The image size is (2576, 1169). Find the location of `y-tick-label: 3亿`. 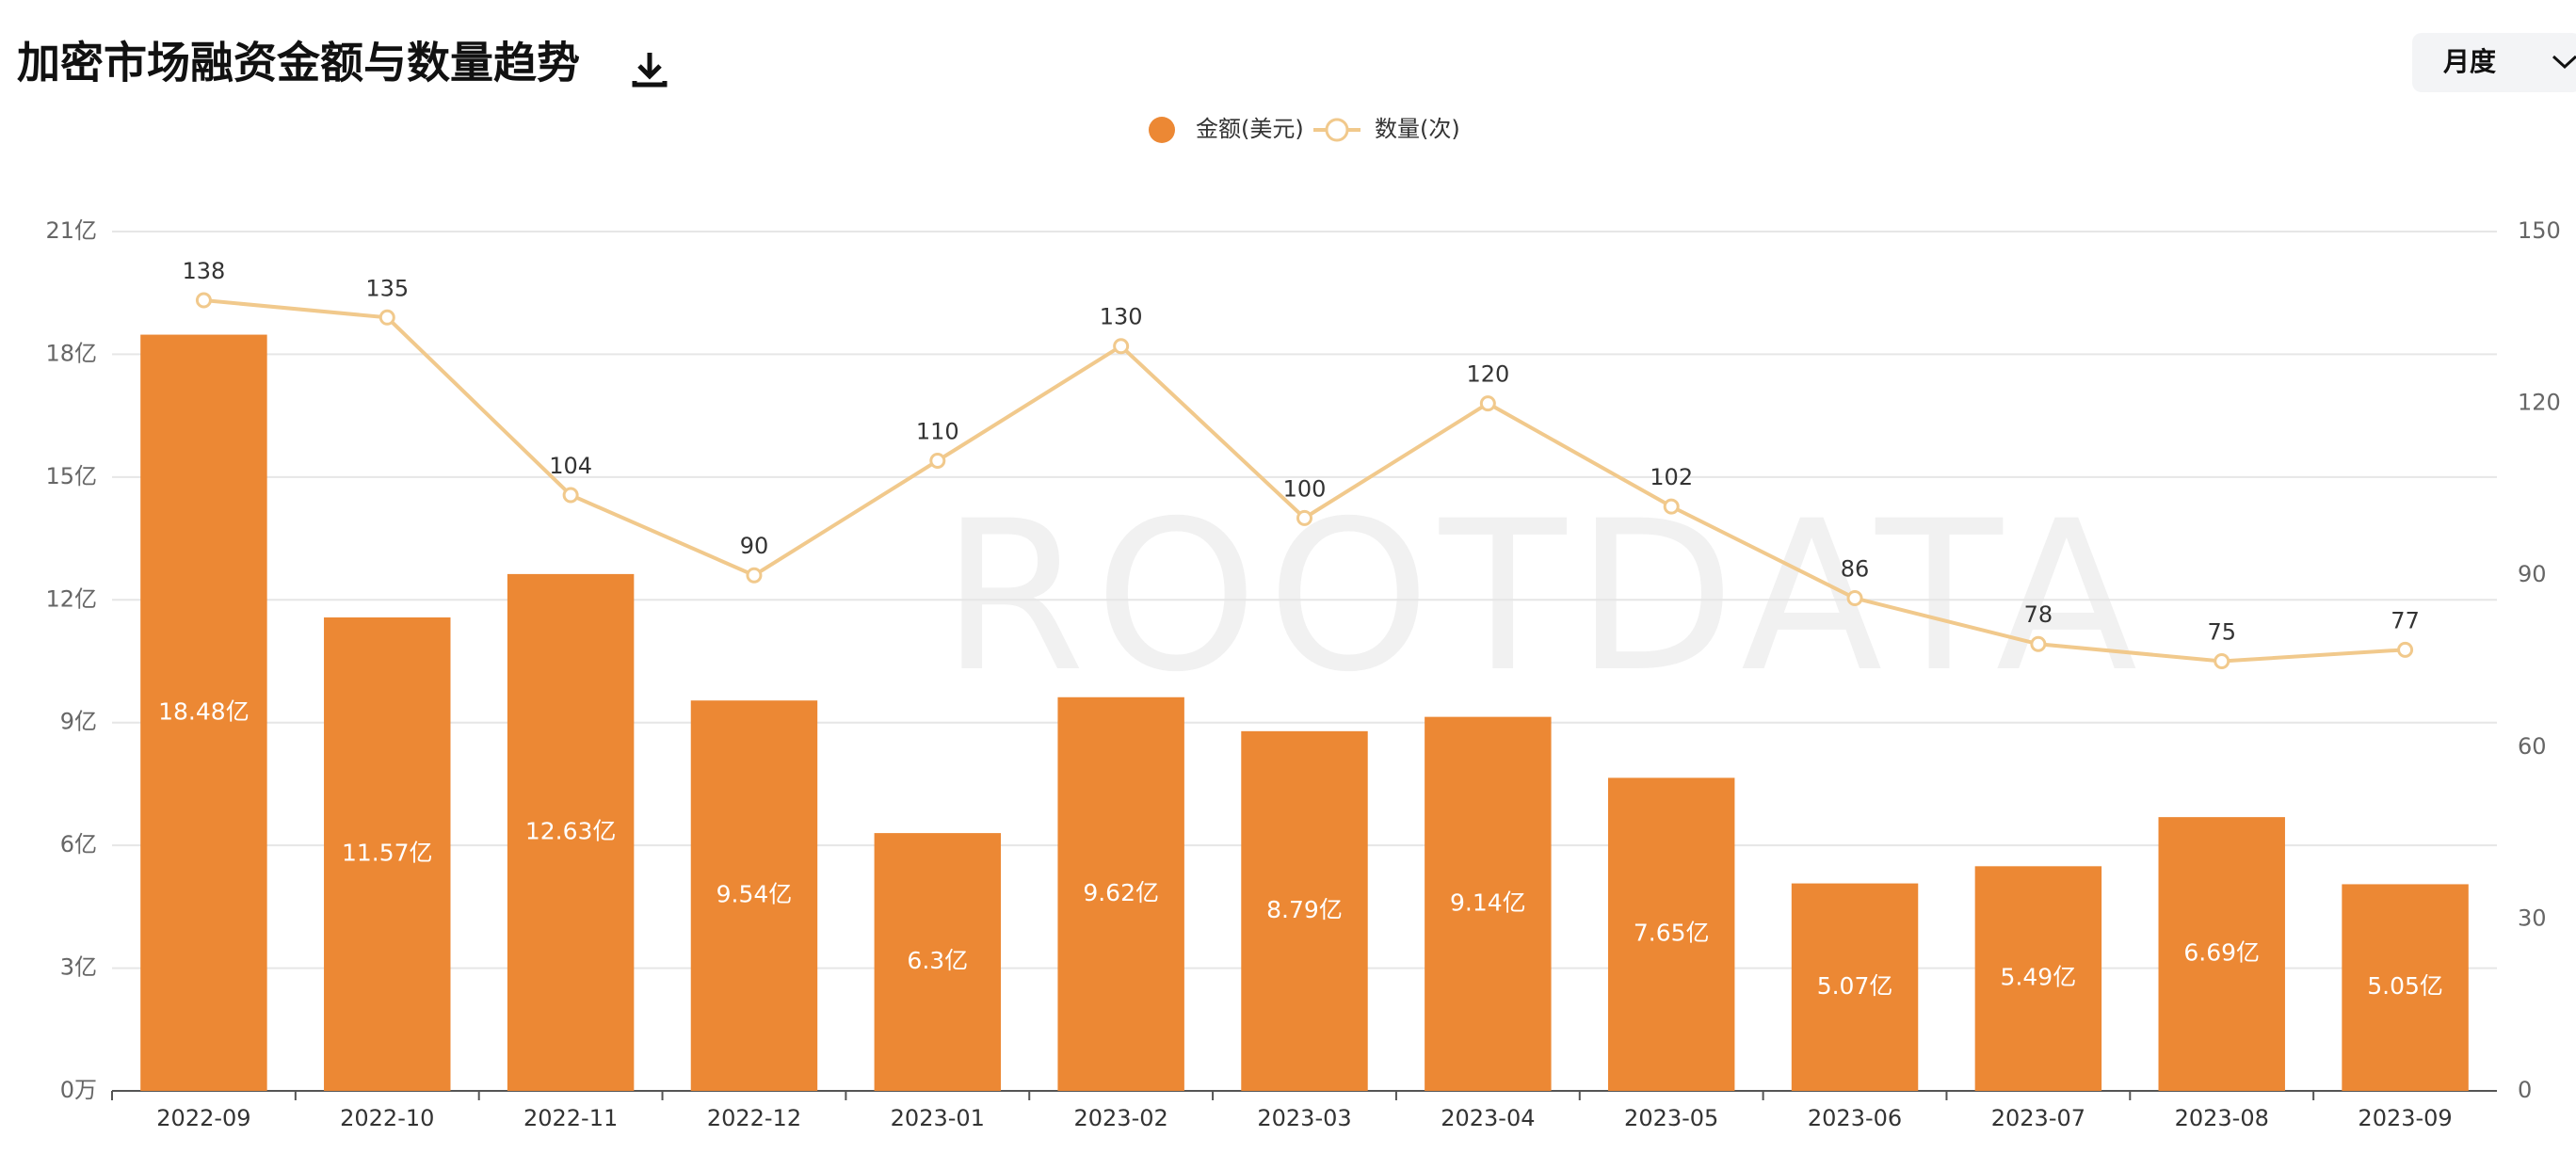

y-tick-label: 3亿 is located at coordinates (78, 967).